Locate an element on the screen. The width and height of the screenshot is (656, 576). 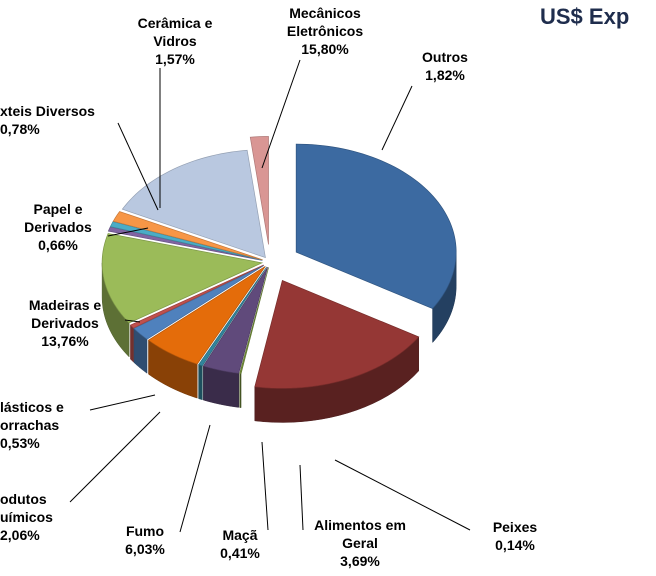
slice-value-label: 0,53% is located at coordinates (20, 443).